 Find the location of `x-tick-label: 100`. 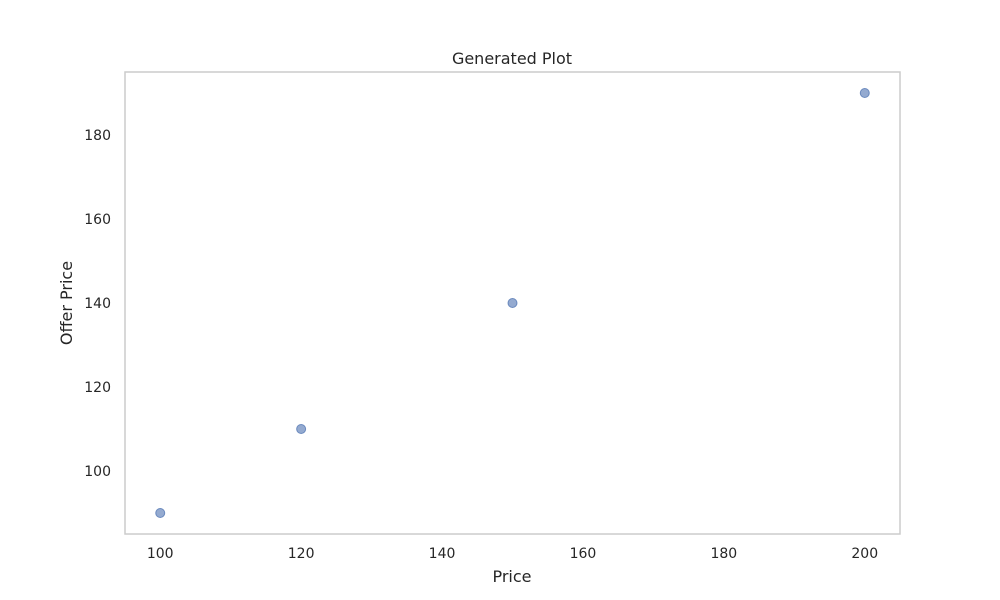

x-tick-label: 100 is located at coordinates (160, 554).